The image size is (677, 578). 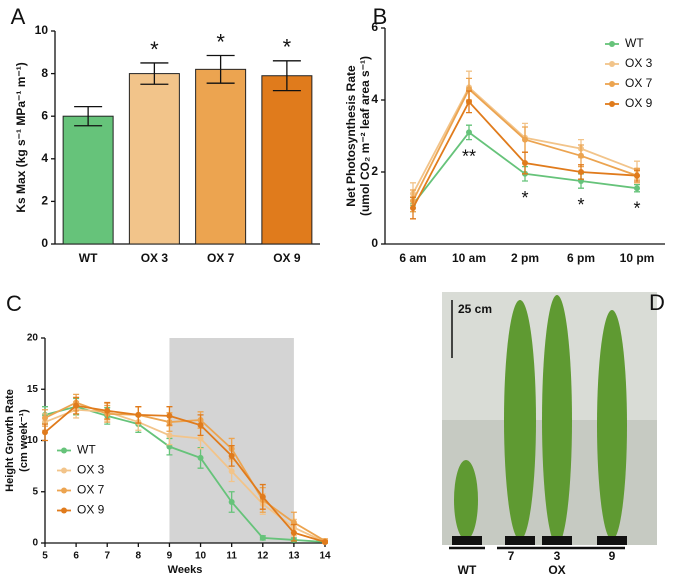 What do you see at coordinates (221, 258) in the screenshot?
I see `x-tick-label: OX 7` at bounding box center [221, 258].